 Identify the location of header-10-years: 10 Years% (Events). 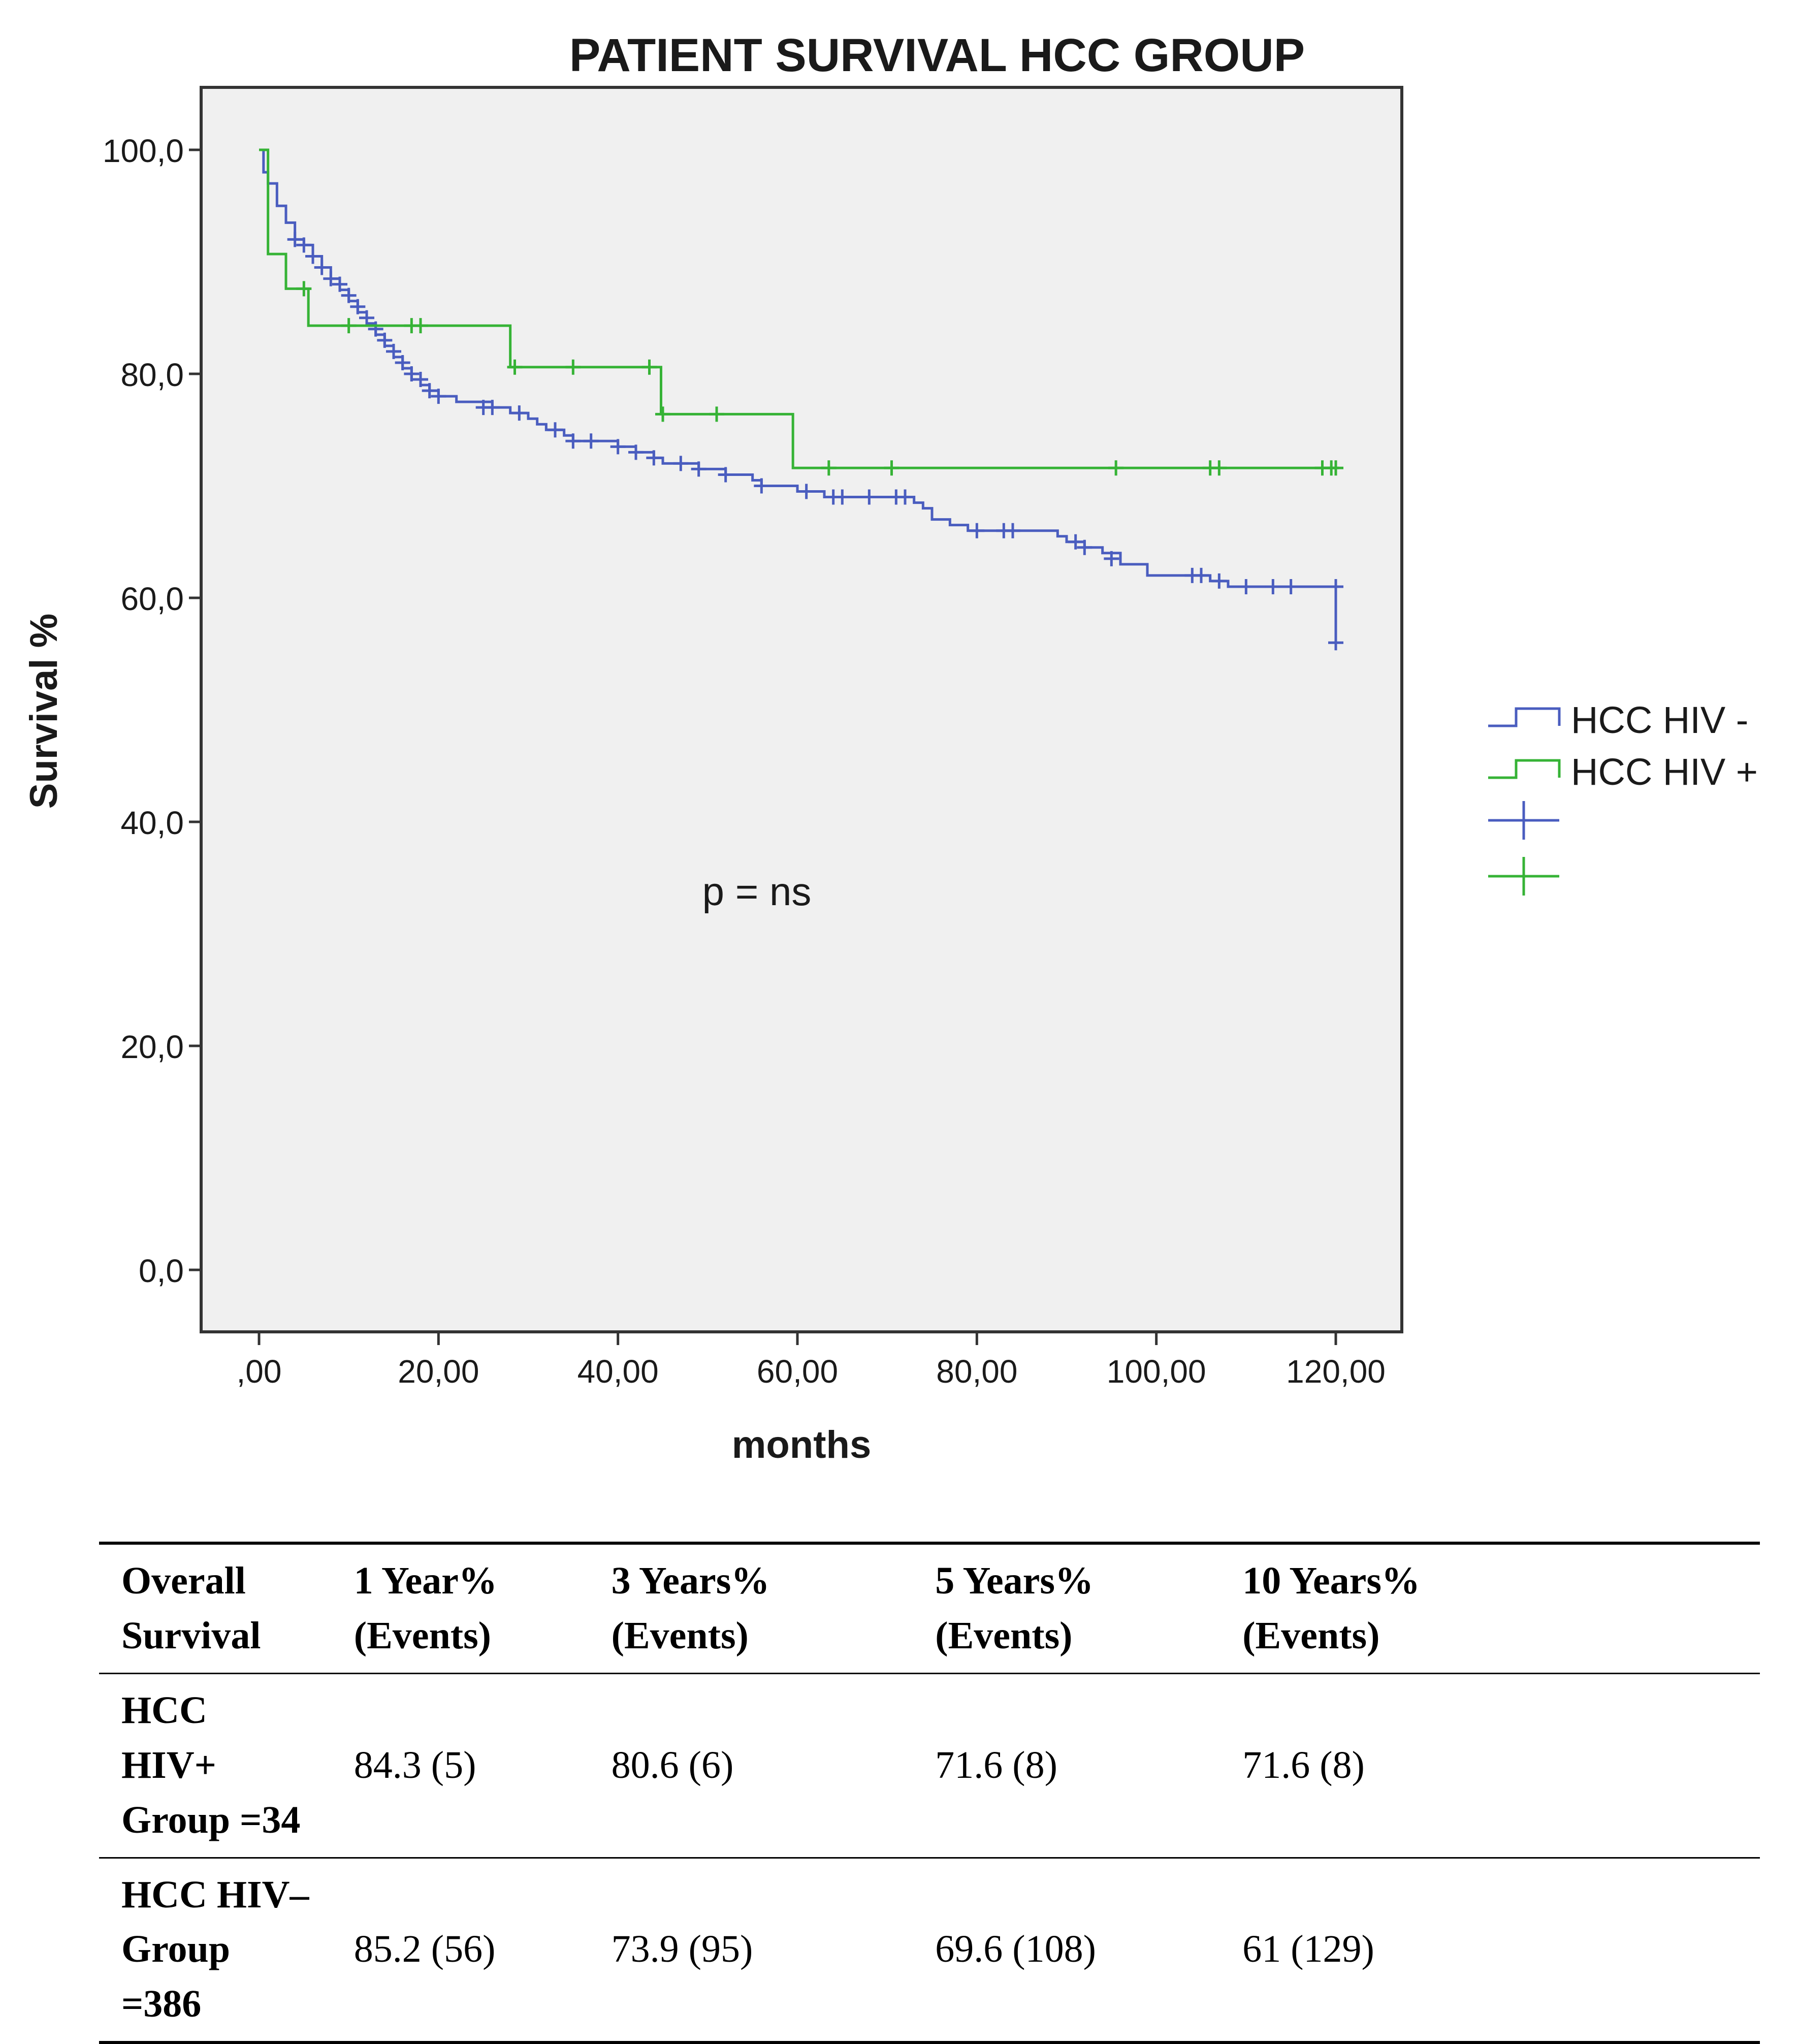
(1331, 1608).